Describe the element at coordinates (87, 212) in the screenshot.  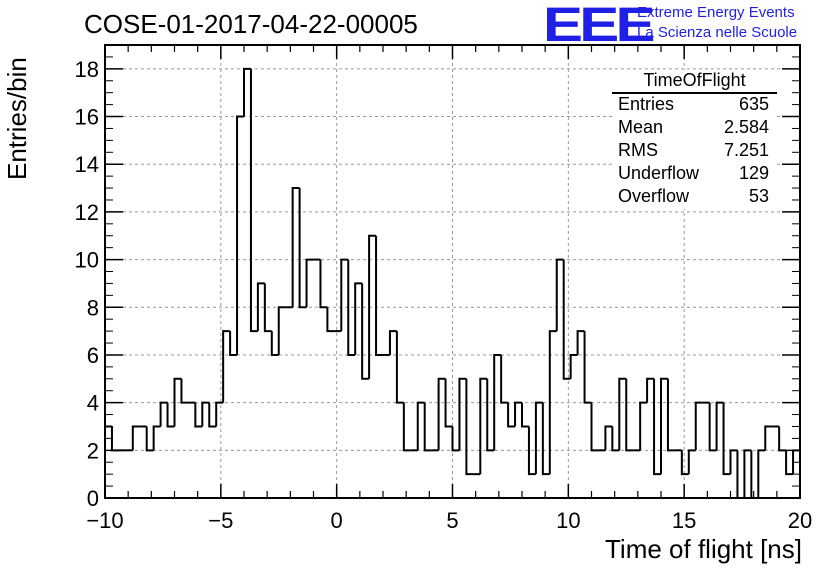
I see `y-tick-label: 12` at that location.